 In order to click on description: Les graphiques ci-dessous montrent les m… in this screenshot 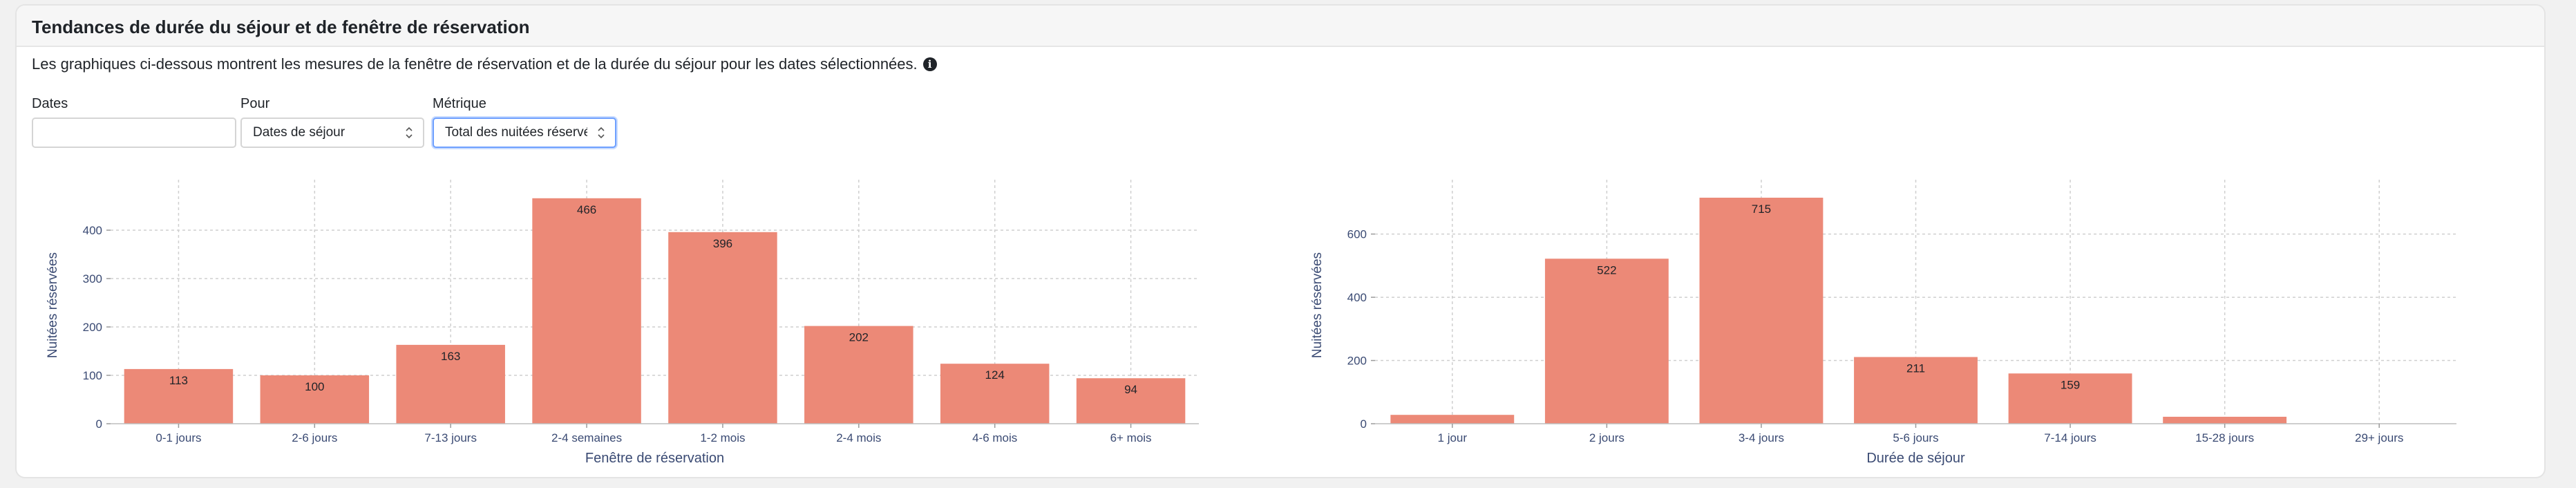, I will do `click(484, 64)`.